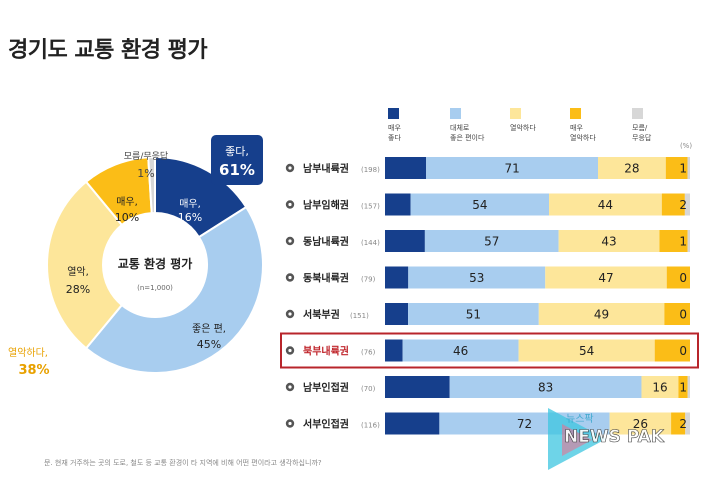 Image resolution: width=705 pixels, height=486 pixels. Describe the element at coordinates (190, 217) in the screenshot. I see `segment-label-very-good-value: 16%` at that location.